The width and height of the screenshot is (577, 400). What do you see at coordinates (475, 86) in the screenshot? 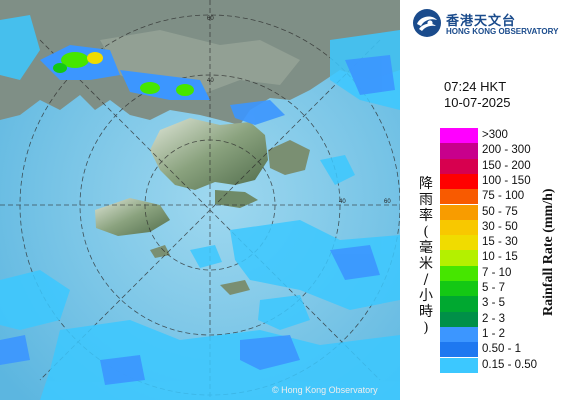
I see `time-label: 07:24 HKT` at bounding box center [475, 86].